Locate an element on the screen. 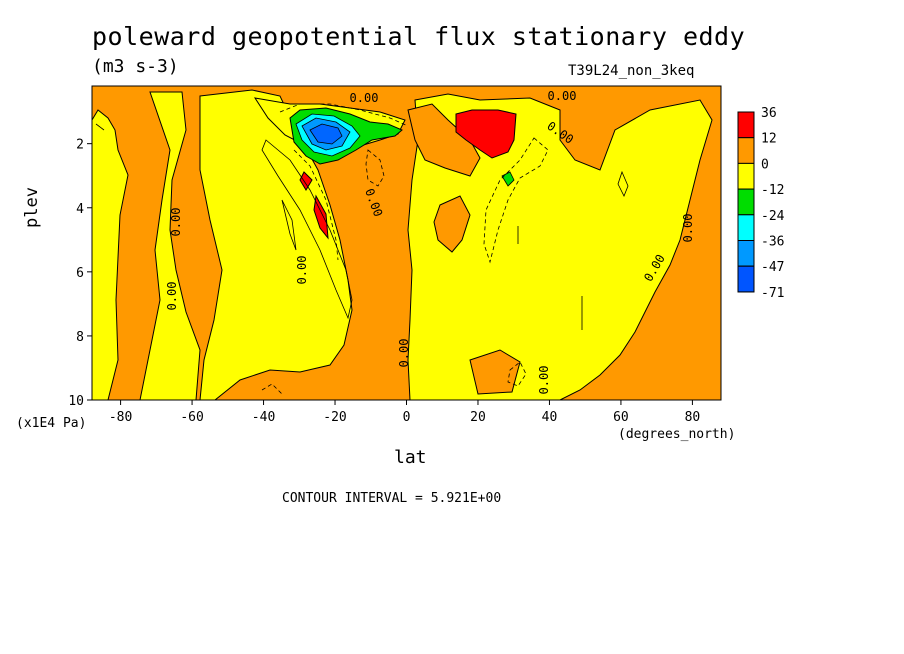 The height and width of the screenshot is (654, 904). blue-negative-core is located at coordinates (326, 134).